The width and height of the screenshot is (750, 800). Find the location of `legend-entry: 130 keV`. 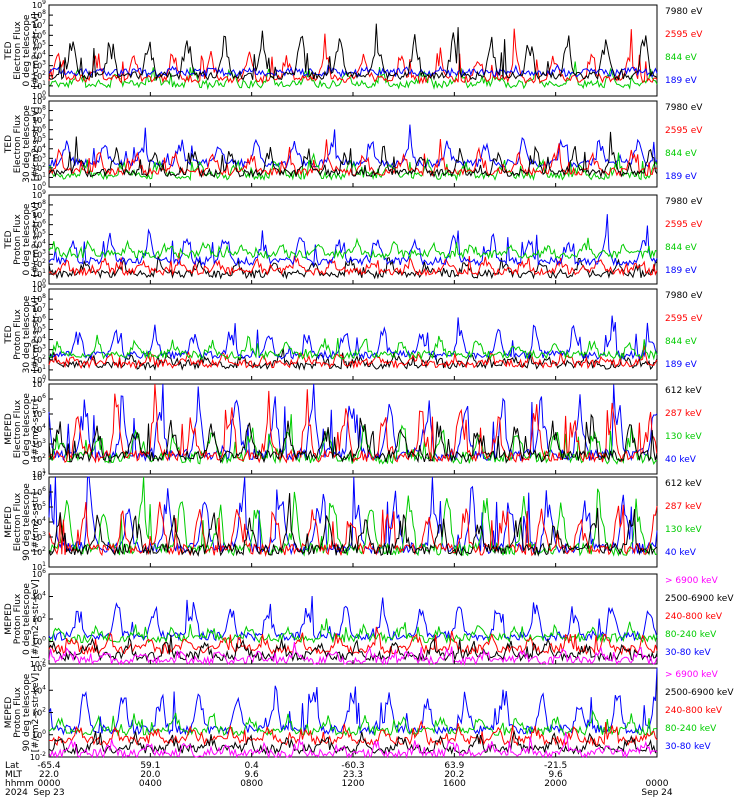

legend-entry: 130 keV is located at coordinates (683, 437).